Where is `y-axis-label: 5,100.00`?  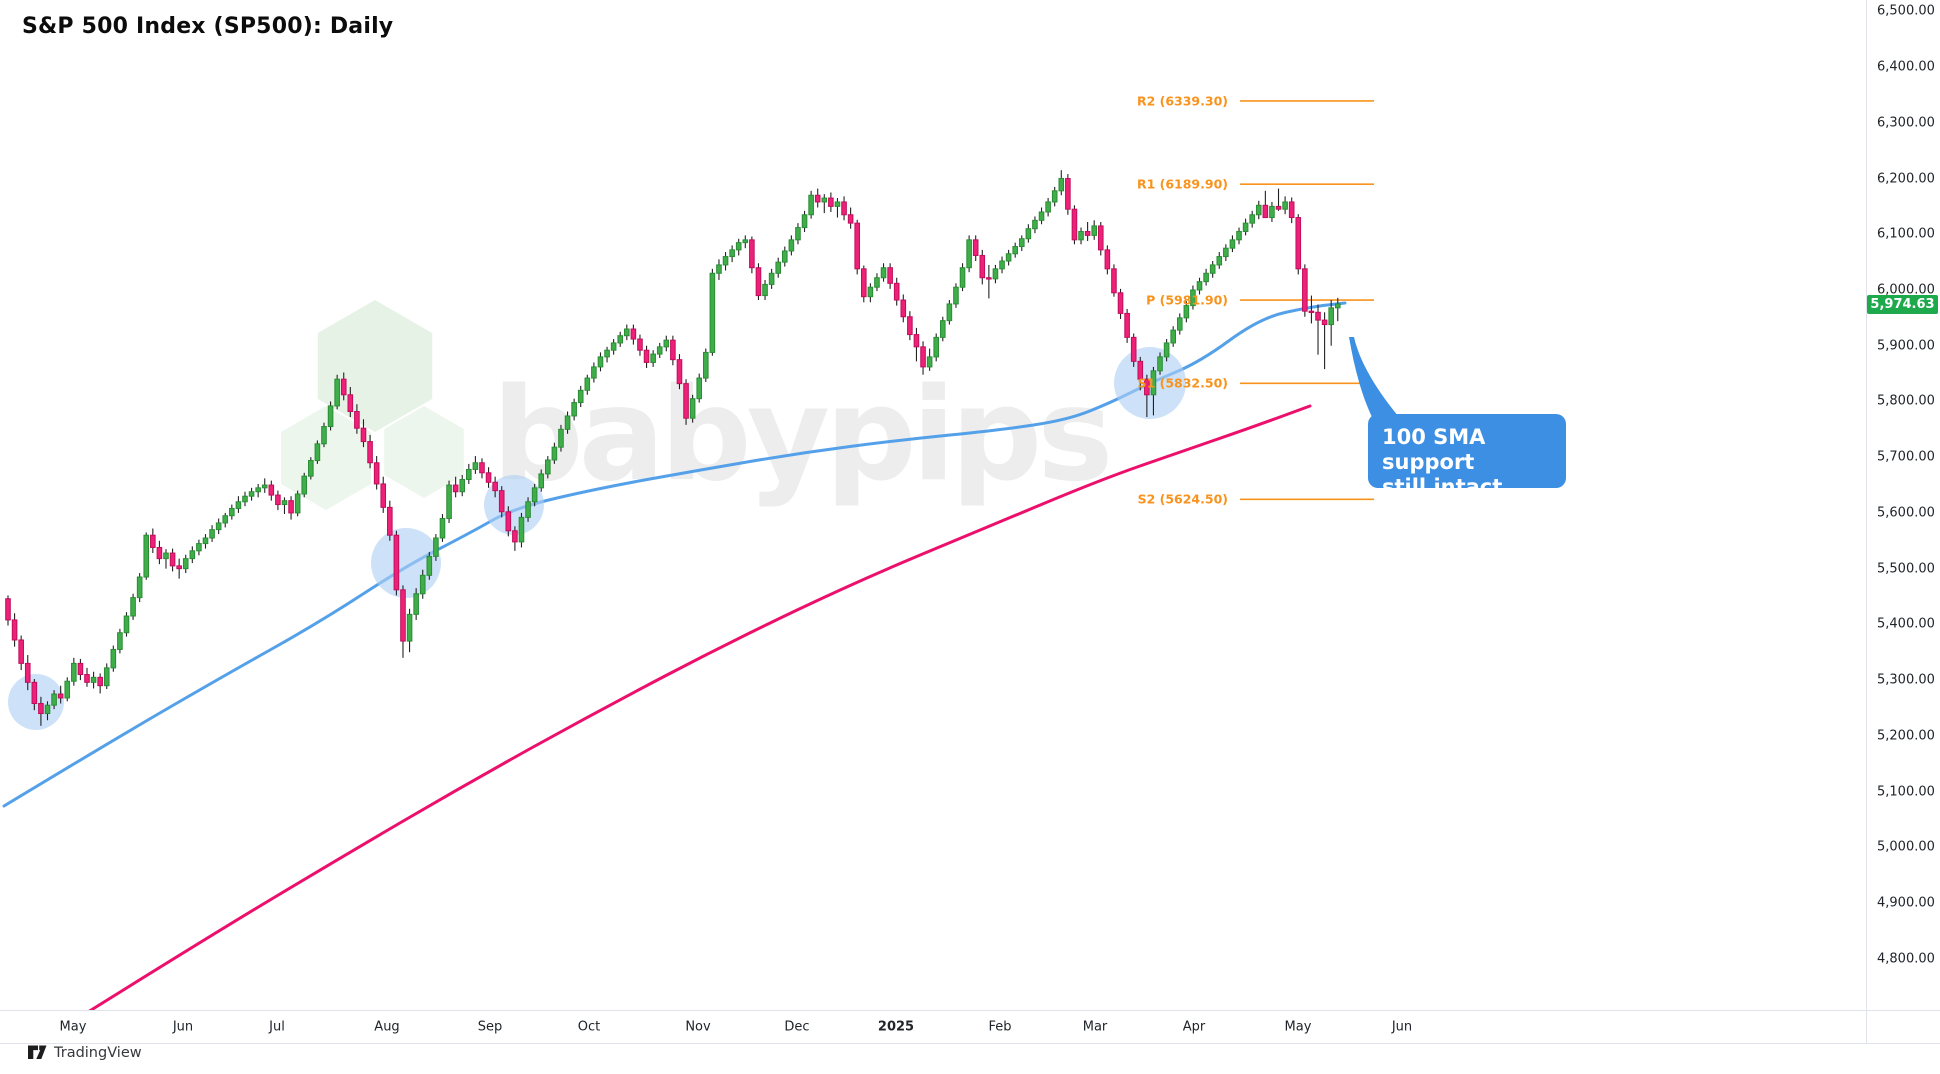 y-axis-label: 5,100.00 is located at coordinates (1906, 792).